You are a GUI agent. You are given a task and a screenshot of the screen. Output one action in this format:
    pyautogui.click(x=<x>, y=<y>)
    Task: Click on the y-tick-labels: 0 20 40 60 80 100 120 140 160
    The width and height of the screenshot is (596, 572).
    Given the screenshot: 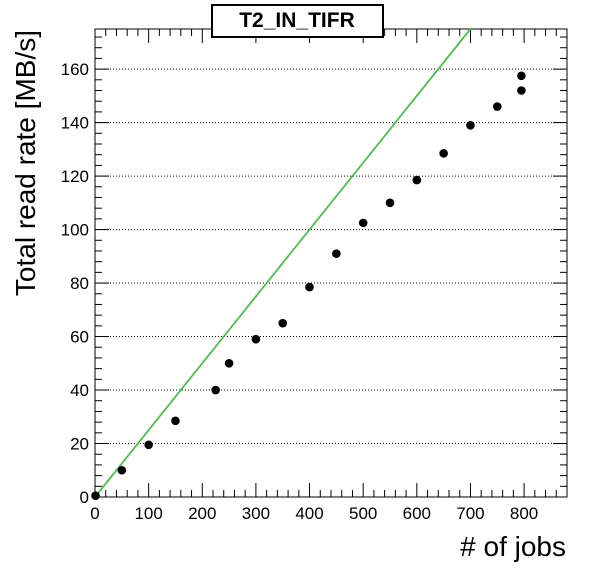 What is the action you would take?
    pyautogui.click(x=75, y=283)
    